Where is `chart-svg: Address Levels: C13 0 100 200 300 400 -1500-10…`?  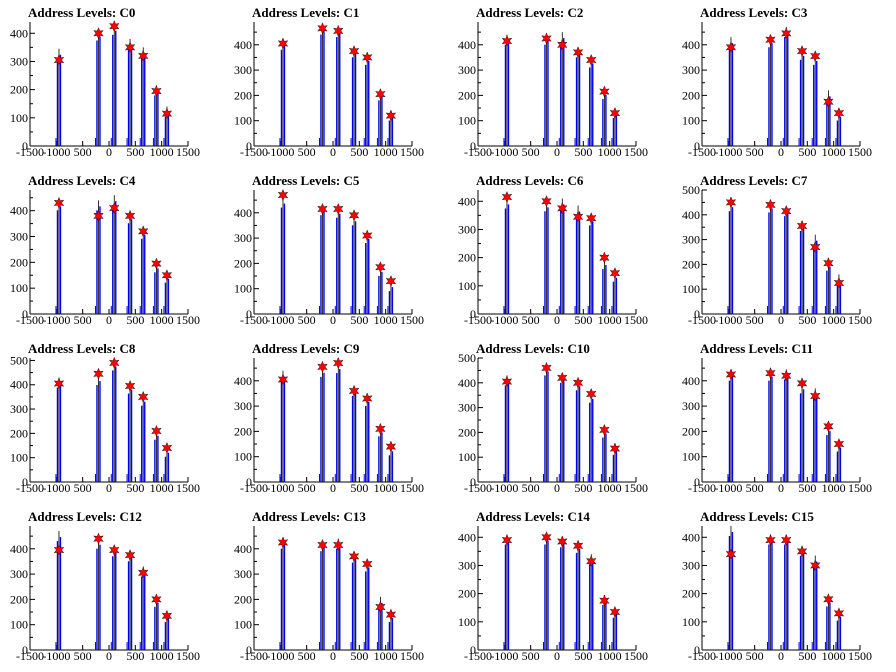 chart-svg: Address Levels: C13 0 100 200 300 400 -1500-10… is located at coordinates (329, 586).